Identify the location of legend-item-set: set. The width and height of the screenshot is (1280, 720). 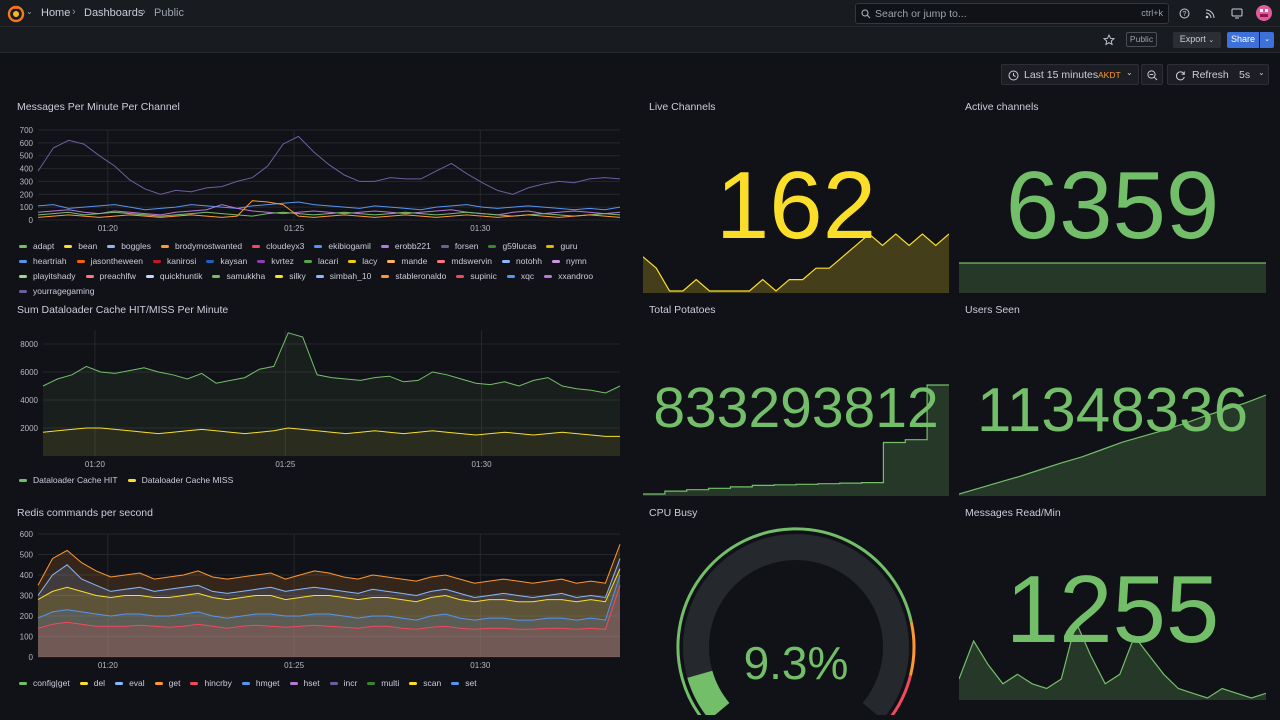
(464, 683).